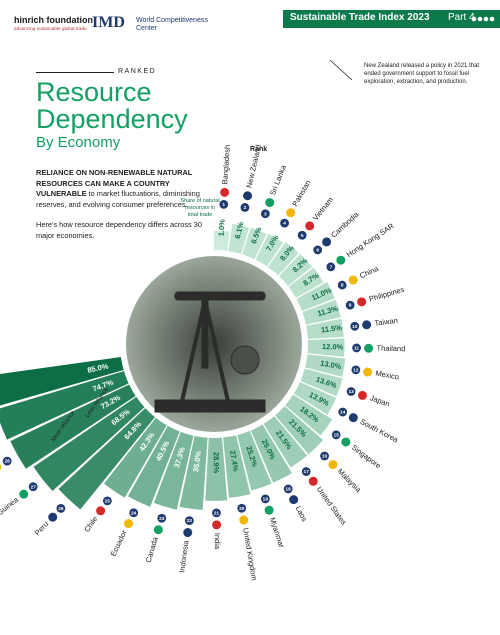 Image resolution: width=500 pixels, height=635 pixels. What do you see at coordinates (386, 322) in the screenshot?
I see `country-label-10: Taiwan` at bounding box center [386, 322].